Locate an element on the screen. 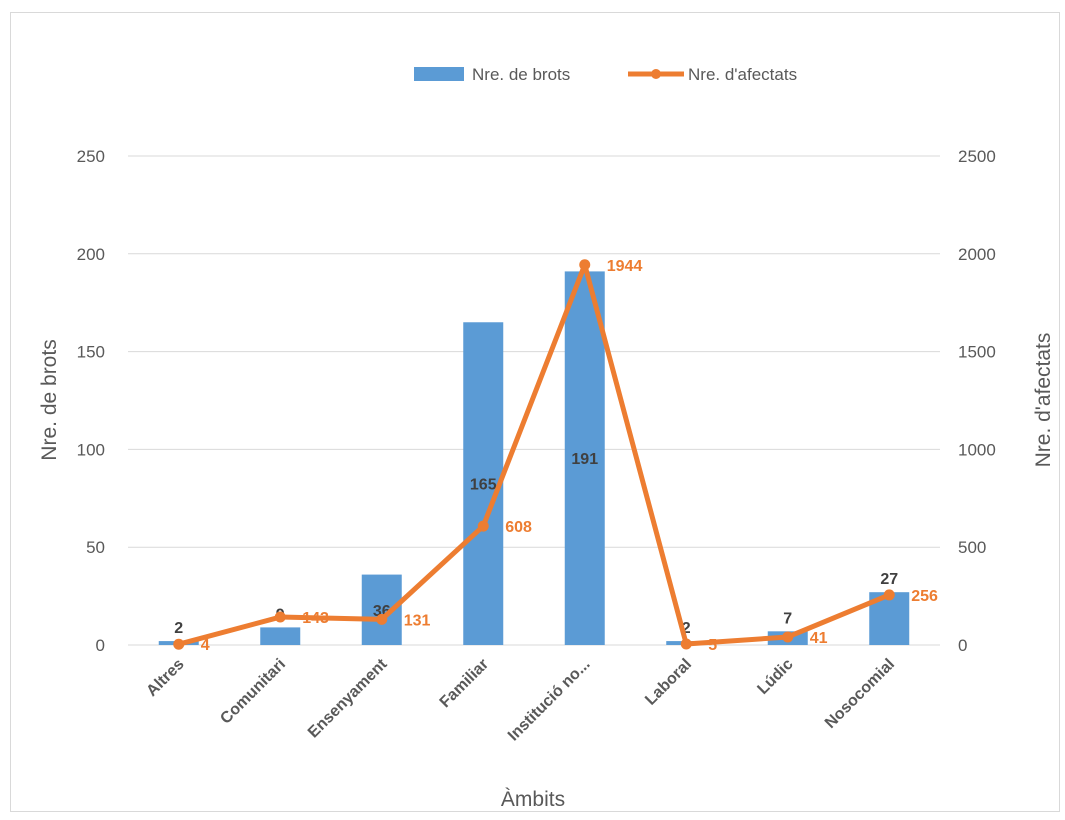 This screenshot has height=820, width=1065. y2-tick-label: 1500 is located at coordinates (977, 352).